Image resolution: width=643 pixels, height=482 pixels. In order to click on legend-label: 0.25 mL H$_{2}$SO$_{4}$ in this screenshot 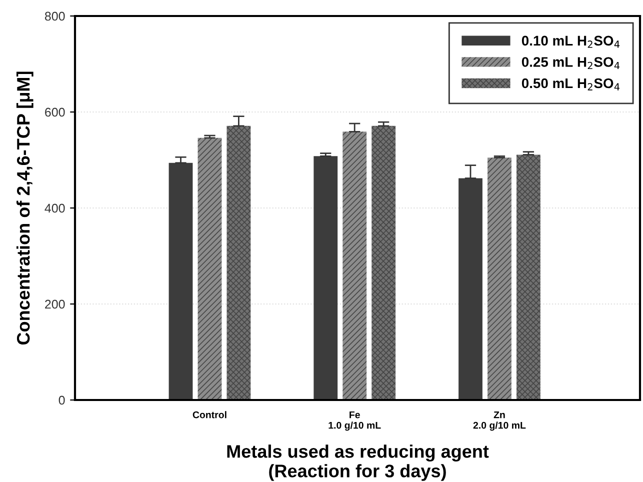, I will do `click(571, 63)`.